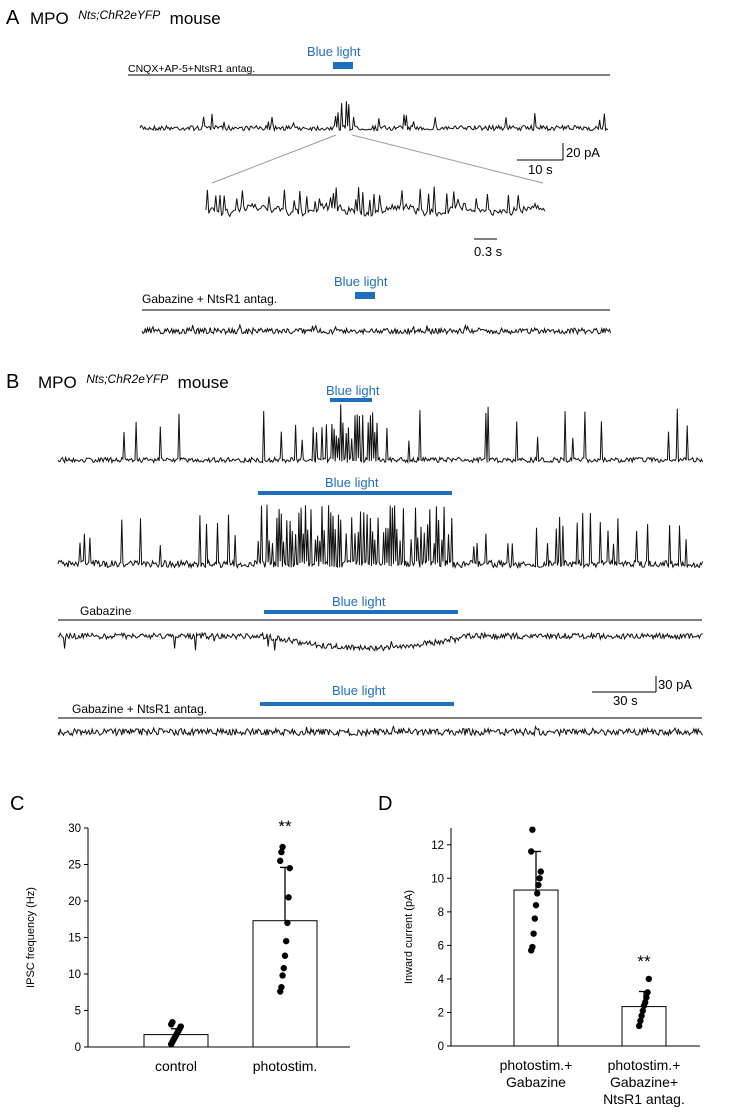 The width and height of the screenshot is (735, 1113). Describe the element at coordinates (441, 980) in the screenshot. I see `y-tick-label: 4` at that location.